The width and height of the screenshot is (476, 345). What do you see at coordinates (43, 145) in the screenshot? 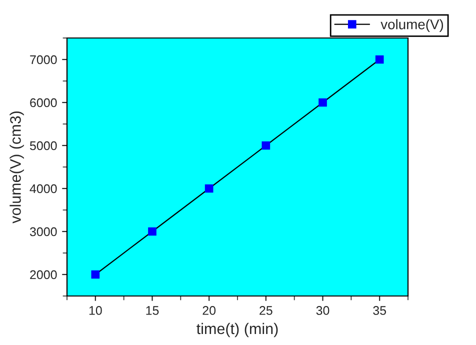
I see `y-tick-label: 5000` at bounding box center [43, 145].